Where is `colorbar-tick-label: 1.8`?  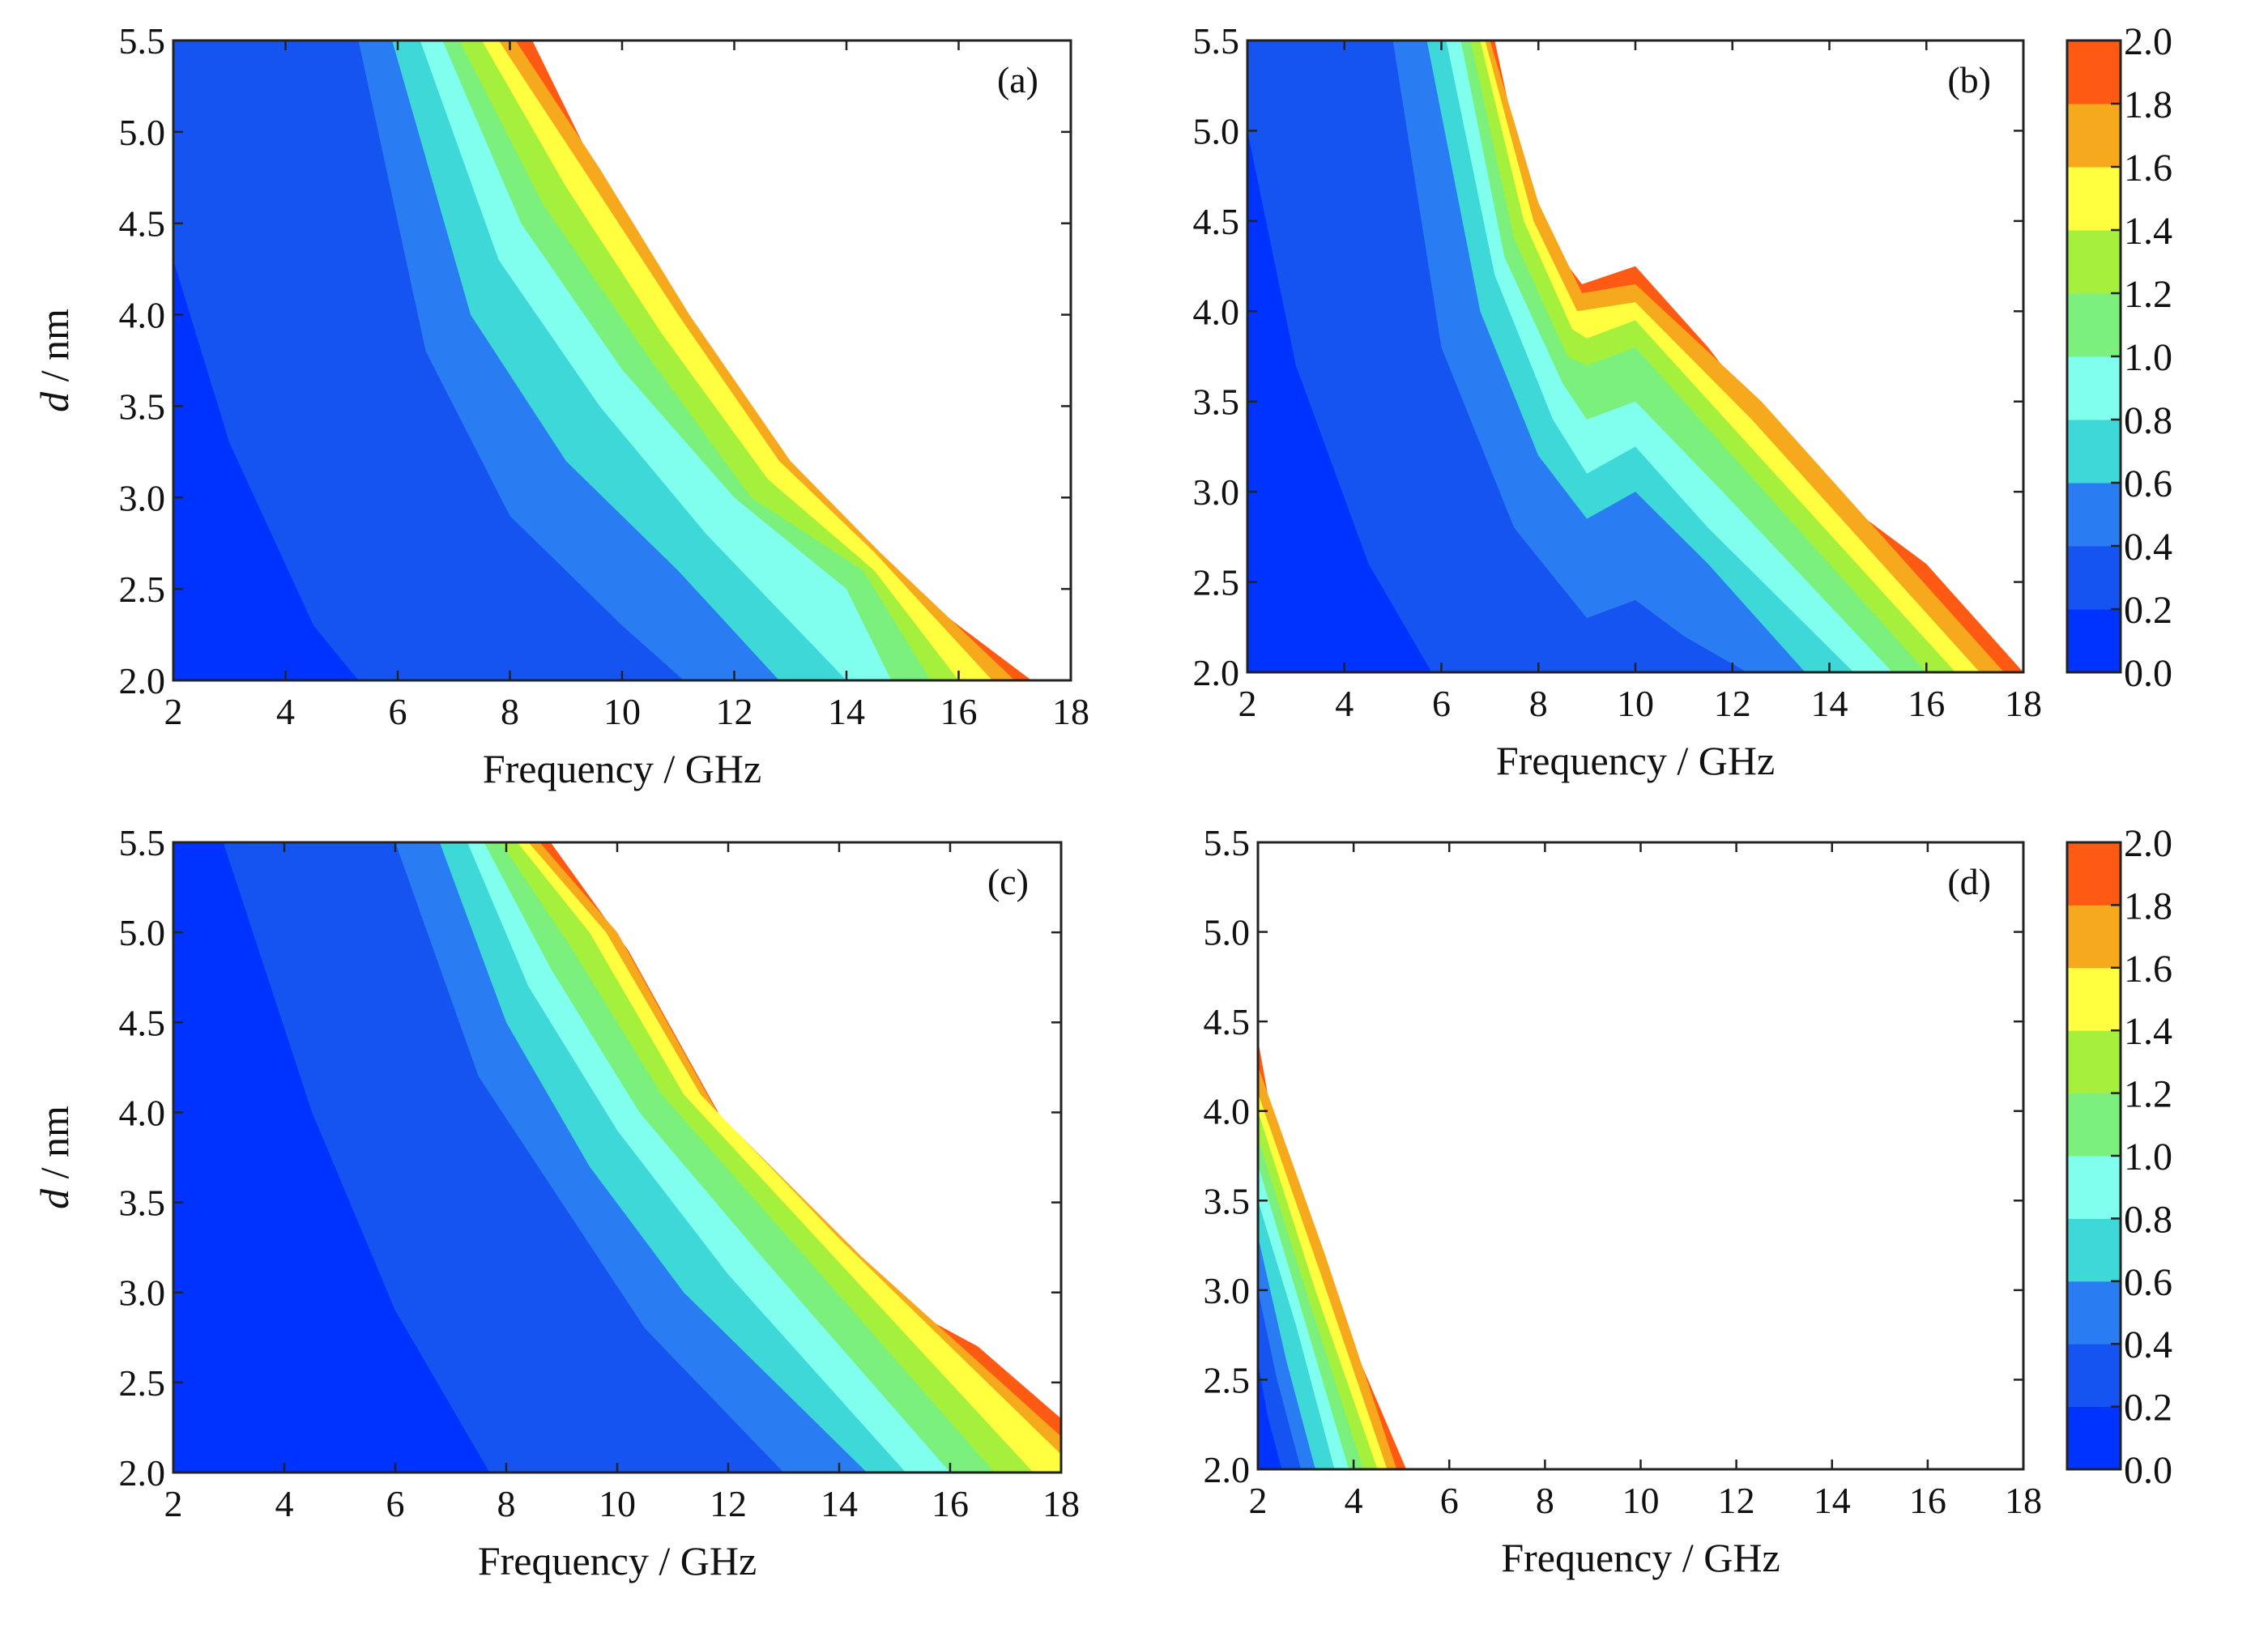 colorbar-tick-label: 1.8 is located at coordinates (2148, 906).